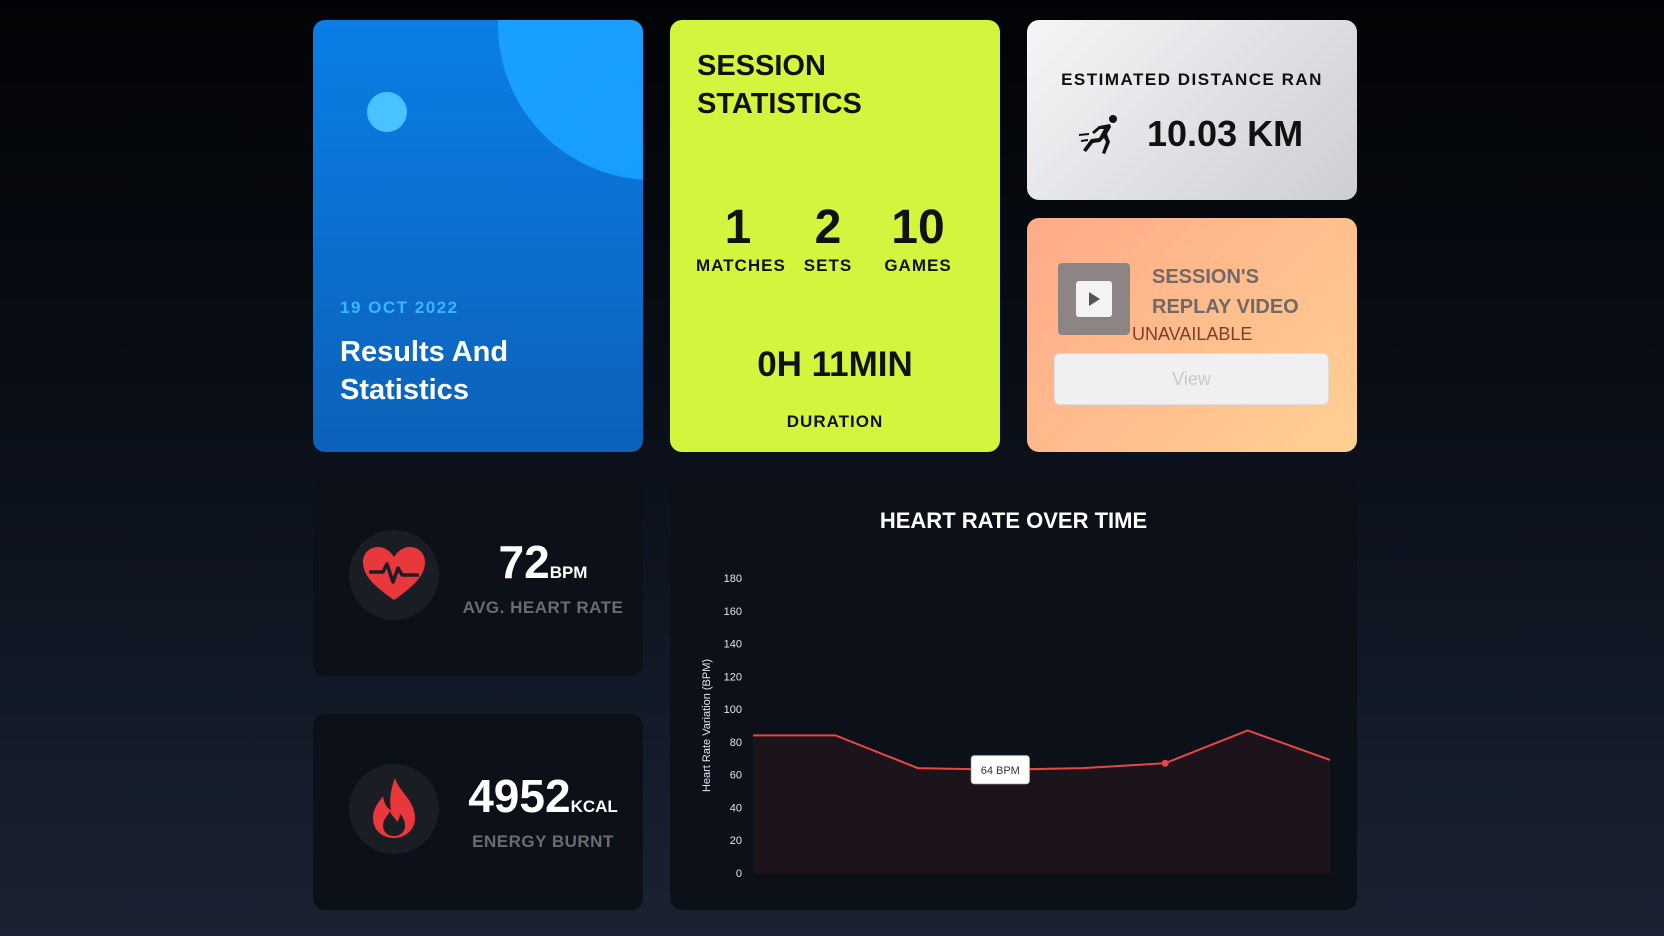 The height and width of the screenshot is (936, 1664). What do you see at coordinates (570, 100) in the screenshot?
I see `decorative-circle` at bounding box center [570, 100].